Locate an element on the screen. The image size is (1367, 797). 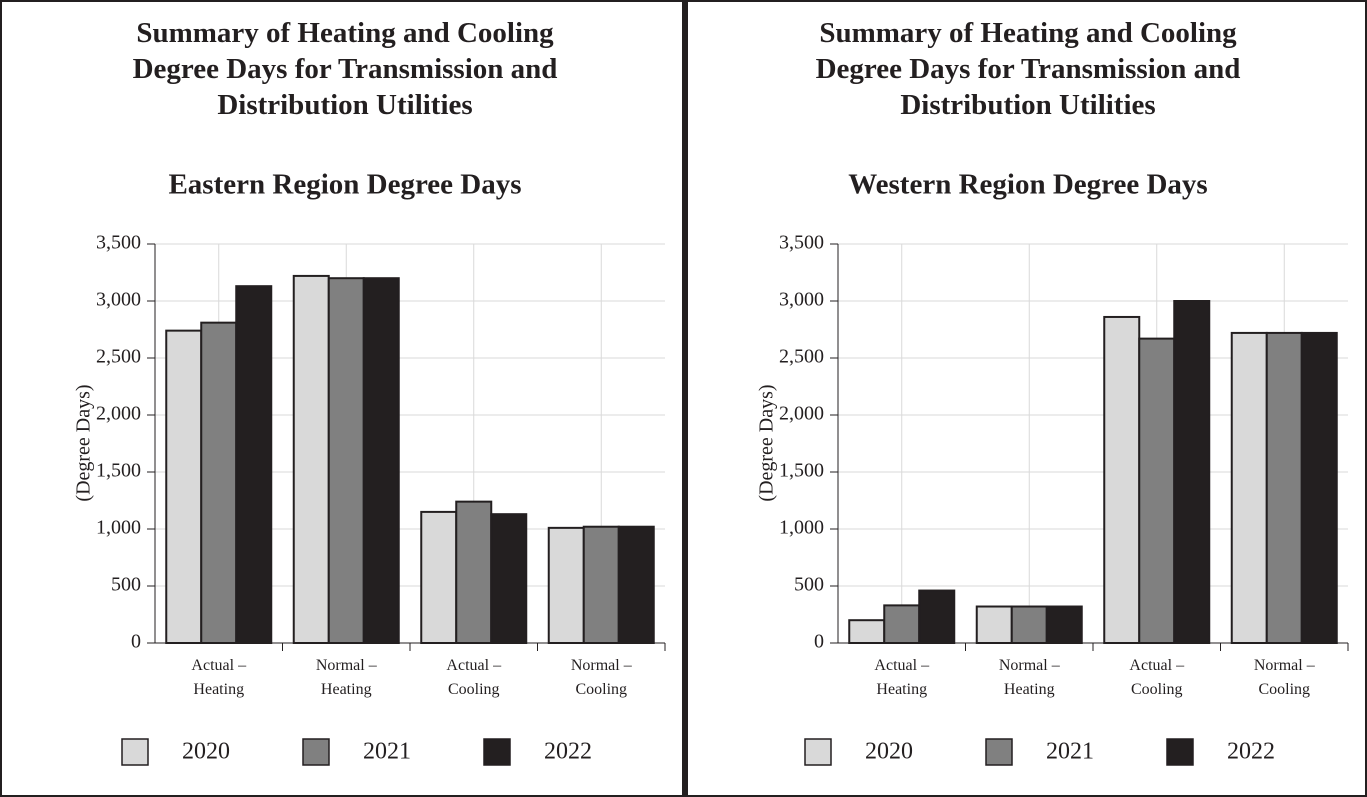
chart-subtitle: Eastern Region Degree Days is located at coordinates (344, 185).